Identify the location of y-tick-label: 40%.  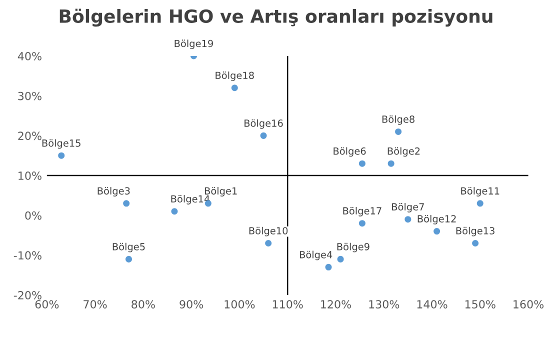
(30, 56).